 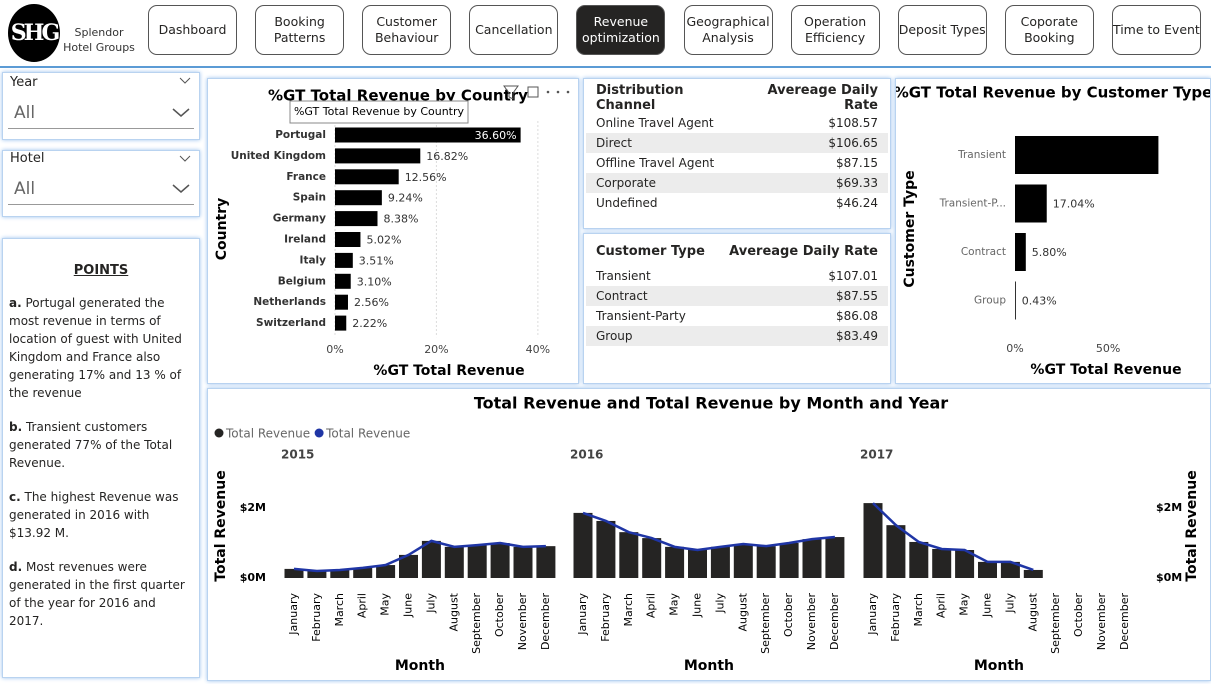 I want to click on logo: SHG, so click(x=34, y=33).